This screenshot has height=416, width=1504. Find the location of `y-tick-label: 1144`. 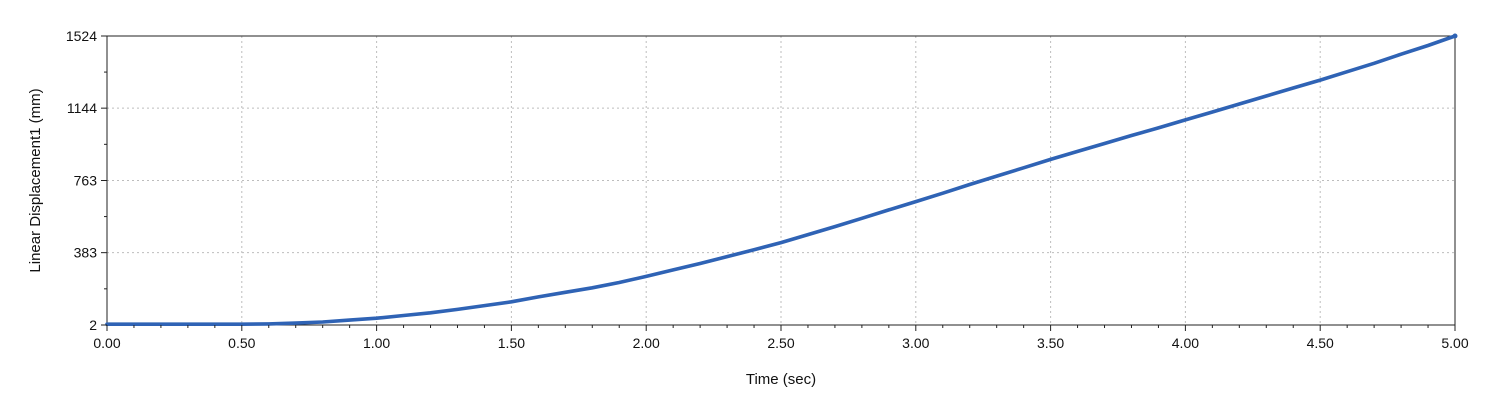

y-tick-label: 1144 is located at coordinates (82, 108).